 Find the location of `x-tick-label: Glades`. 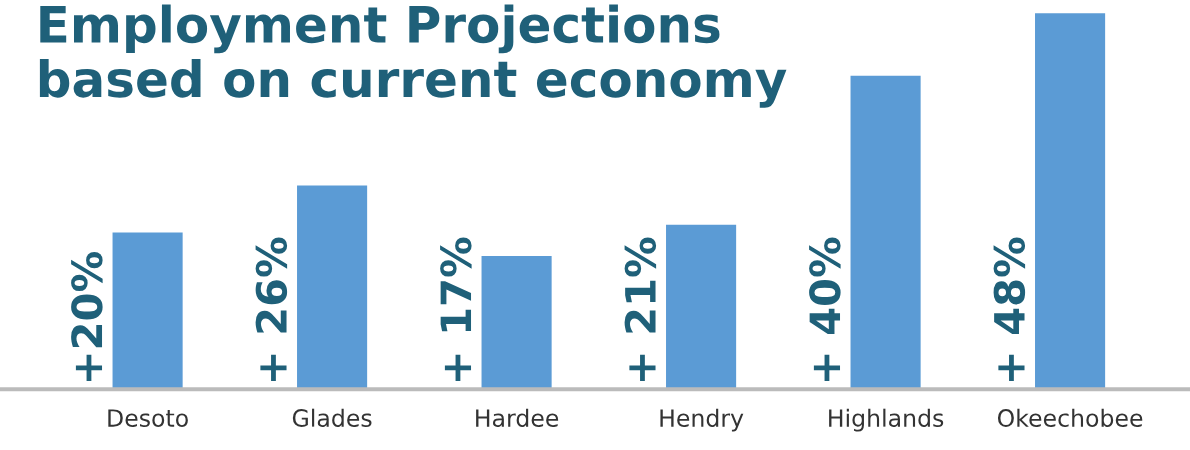

x-tick-label: Glades is located at coordinates (332, 417).